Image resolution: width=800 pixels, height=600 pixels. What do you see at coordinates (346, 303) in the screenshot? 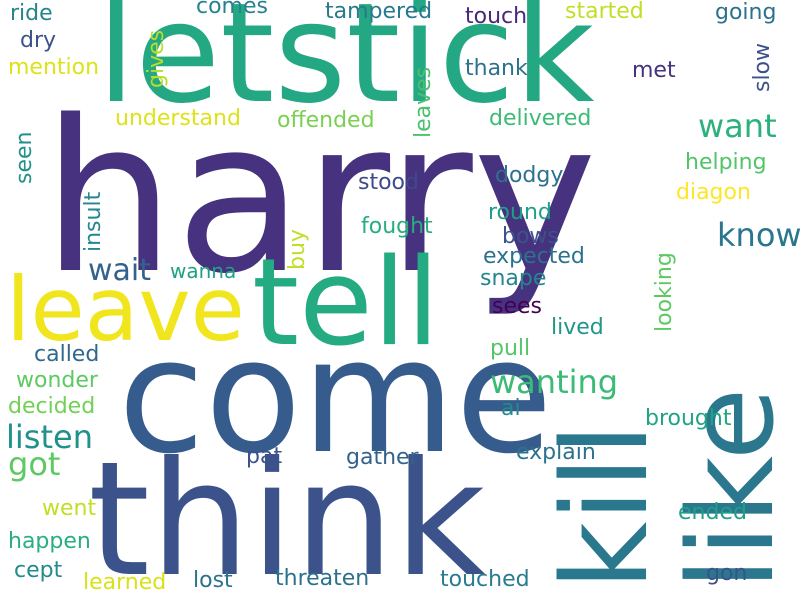
I see `word-tell: tell` at bounding box center [346, 303].